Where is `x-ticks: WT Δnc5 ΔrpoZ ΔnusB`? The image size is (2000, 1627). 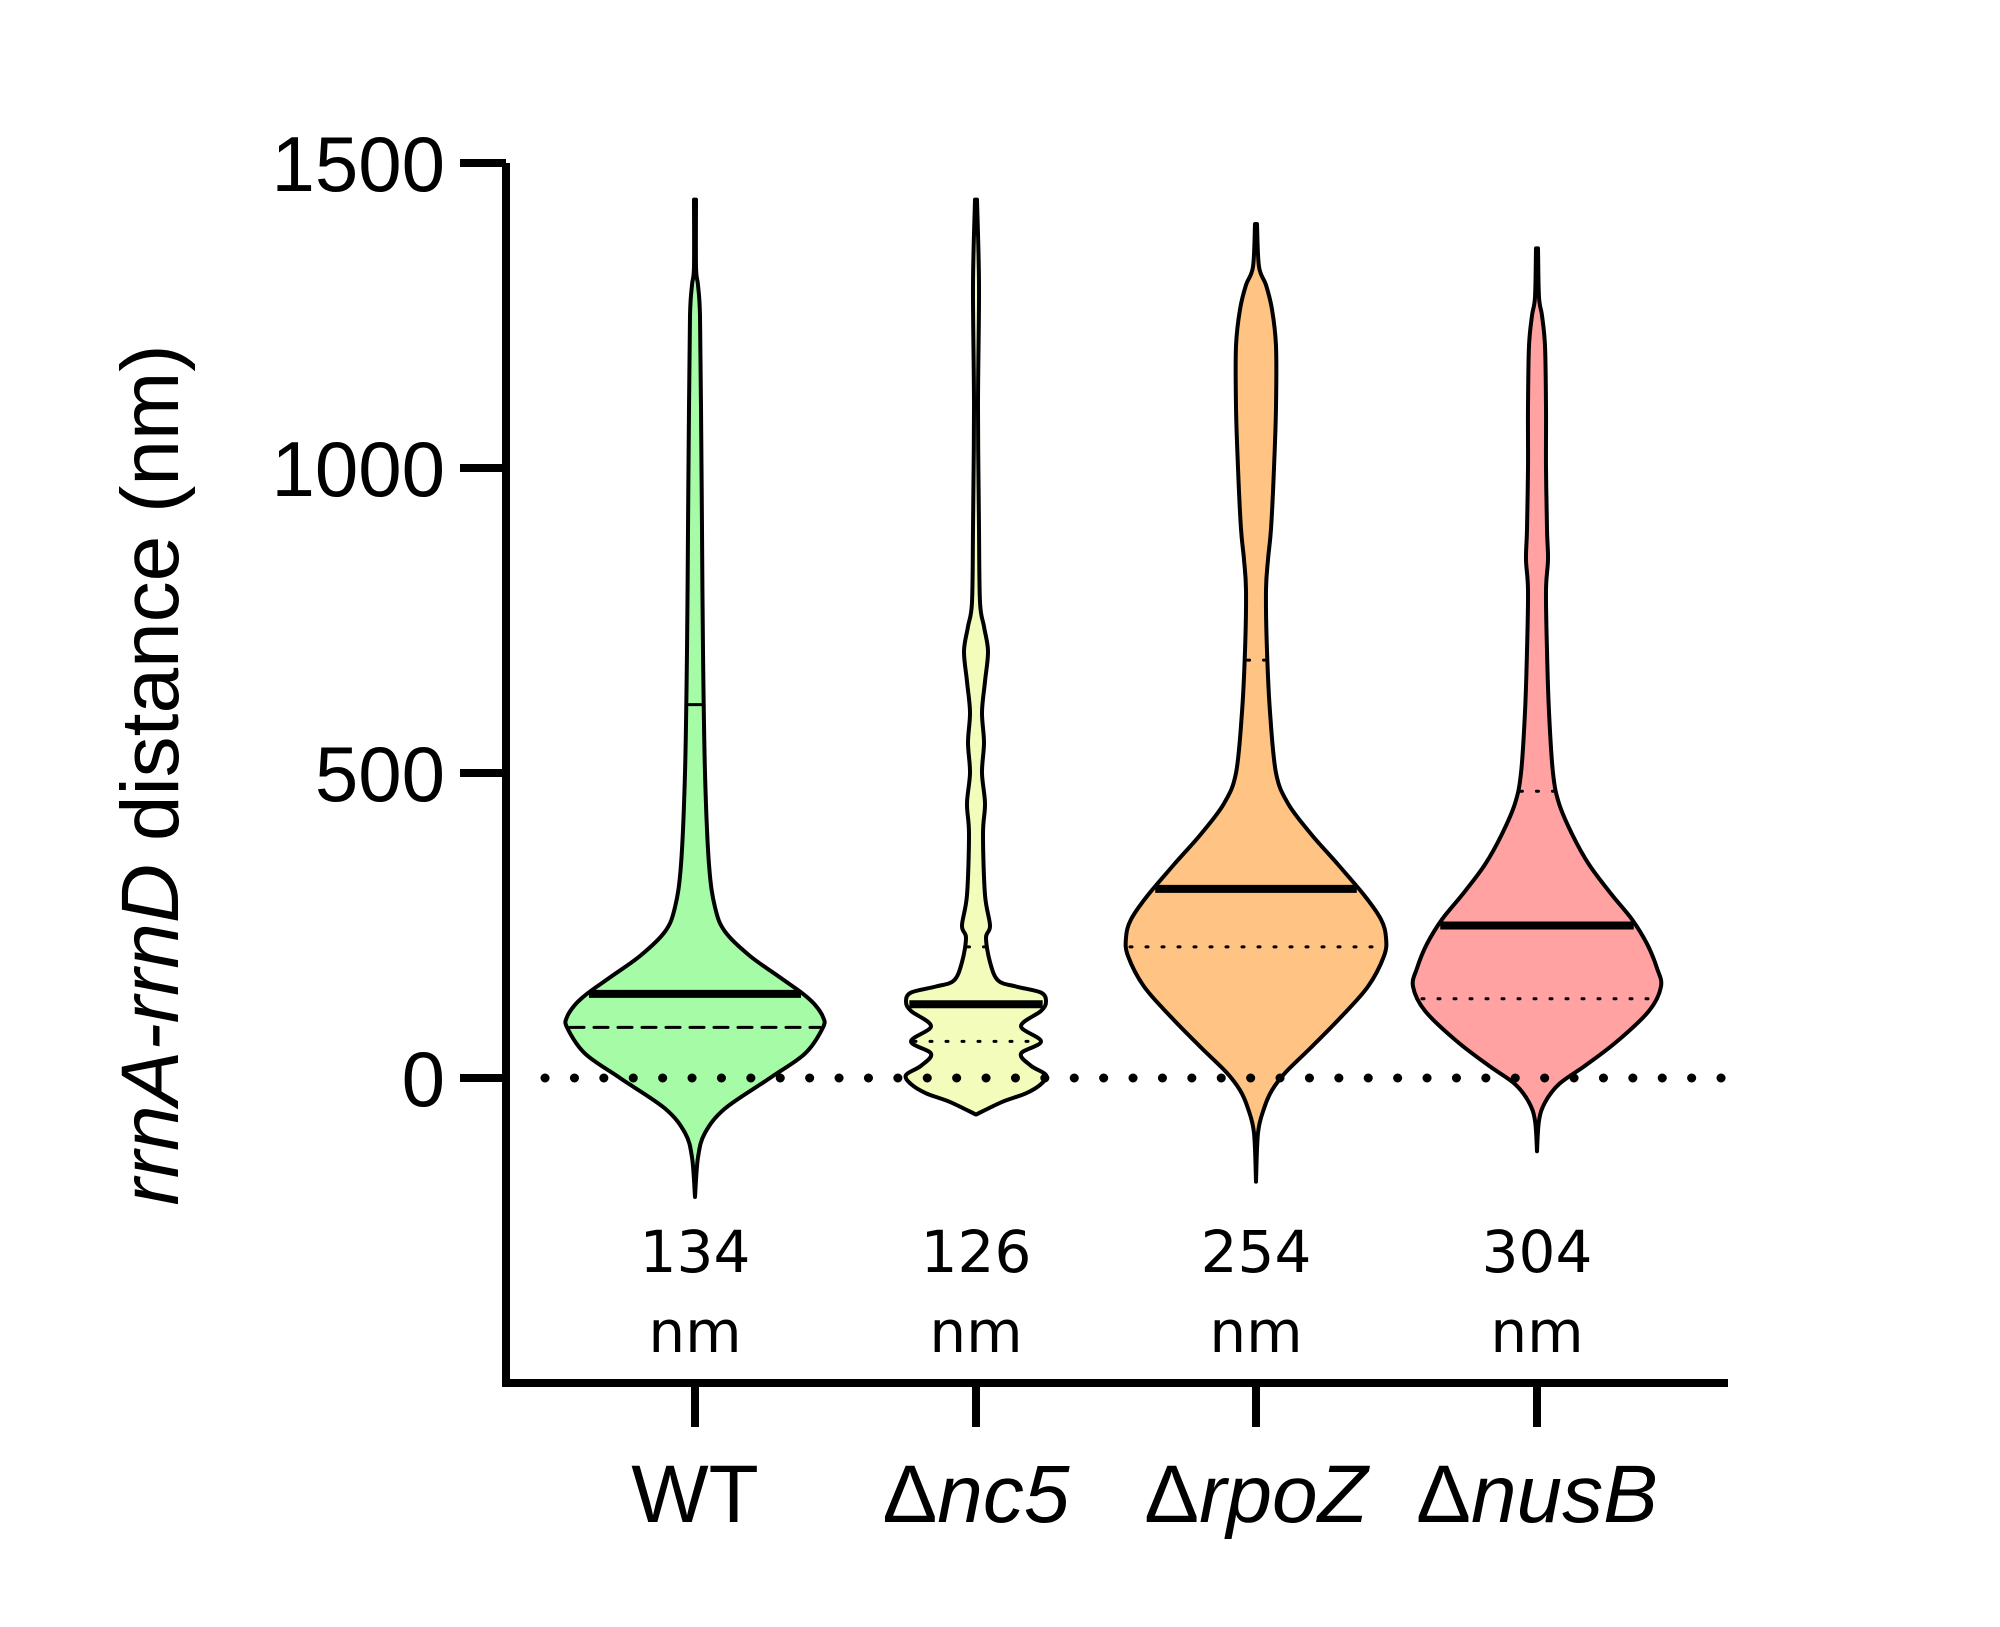
x-ticks: WT Δnc5 ΔrpoZ ΔnusB is located at coordinates (1144, 1461).